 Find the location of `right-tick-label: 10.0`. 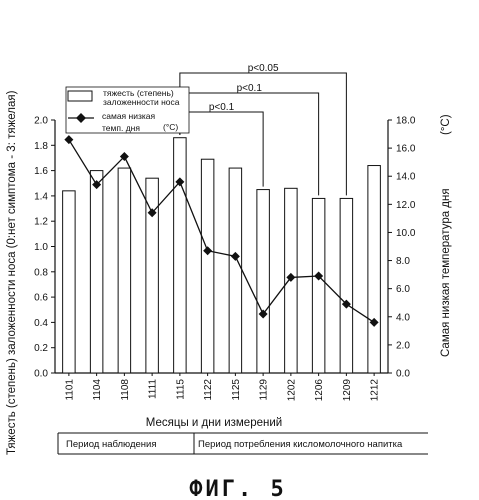

right-tick-label: 10.0 is located at coordinates (406, 233).